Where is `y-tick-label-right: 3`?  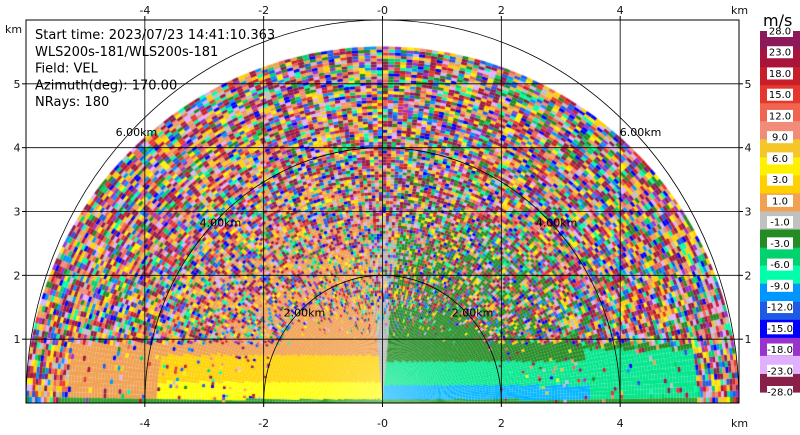 y-tick-label-right: 3 is located at coordinates (748, 212).